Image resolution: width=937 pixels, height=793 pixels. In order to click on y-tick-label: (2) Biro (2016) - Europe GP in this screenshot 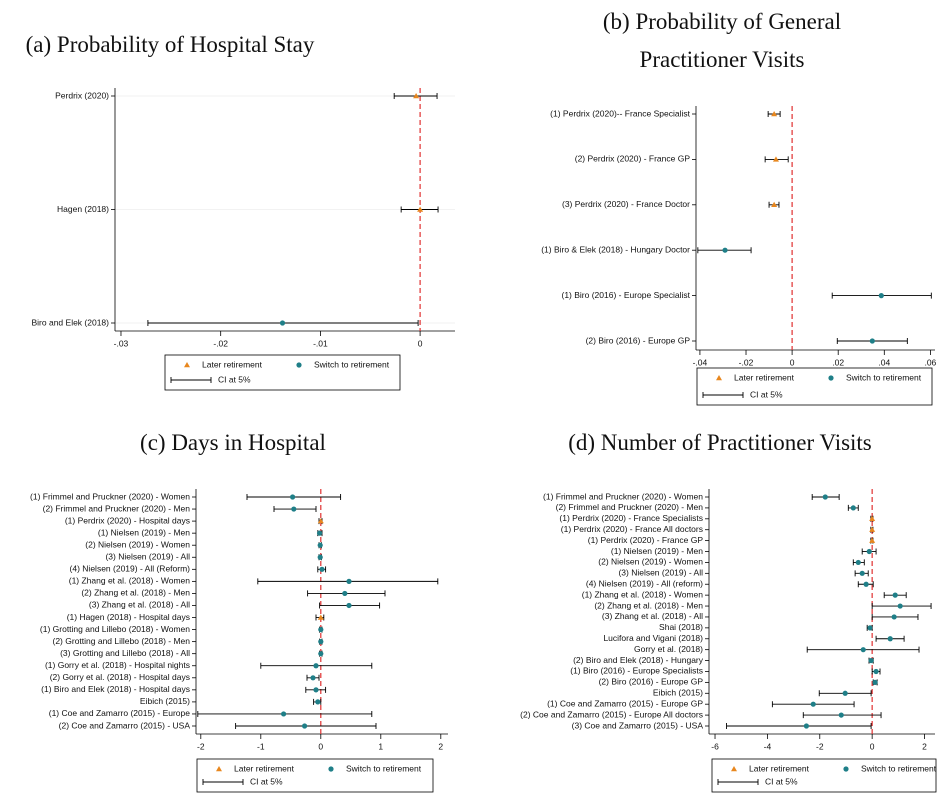, I will do `click(638, 340)`.